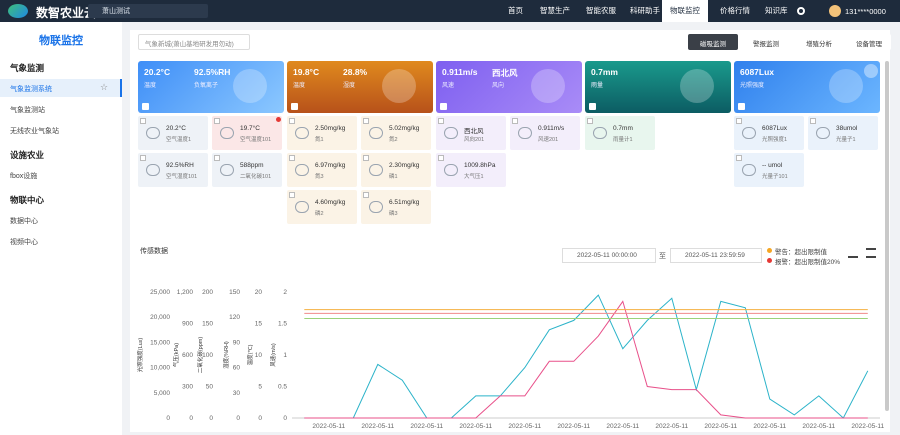 The image size is (900, 435). I want to click on group-heading: 物联中心, so click(27, 200).